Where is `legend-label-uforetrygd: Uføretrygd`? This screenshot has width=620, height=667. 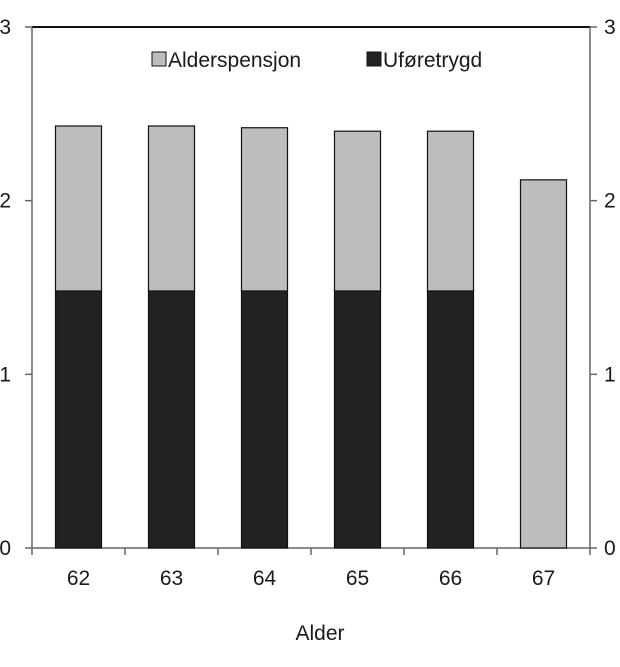
legend-label-uforetrygd: Uføretrygd is located at coordinates (432, 60).